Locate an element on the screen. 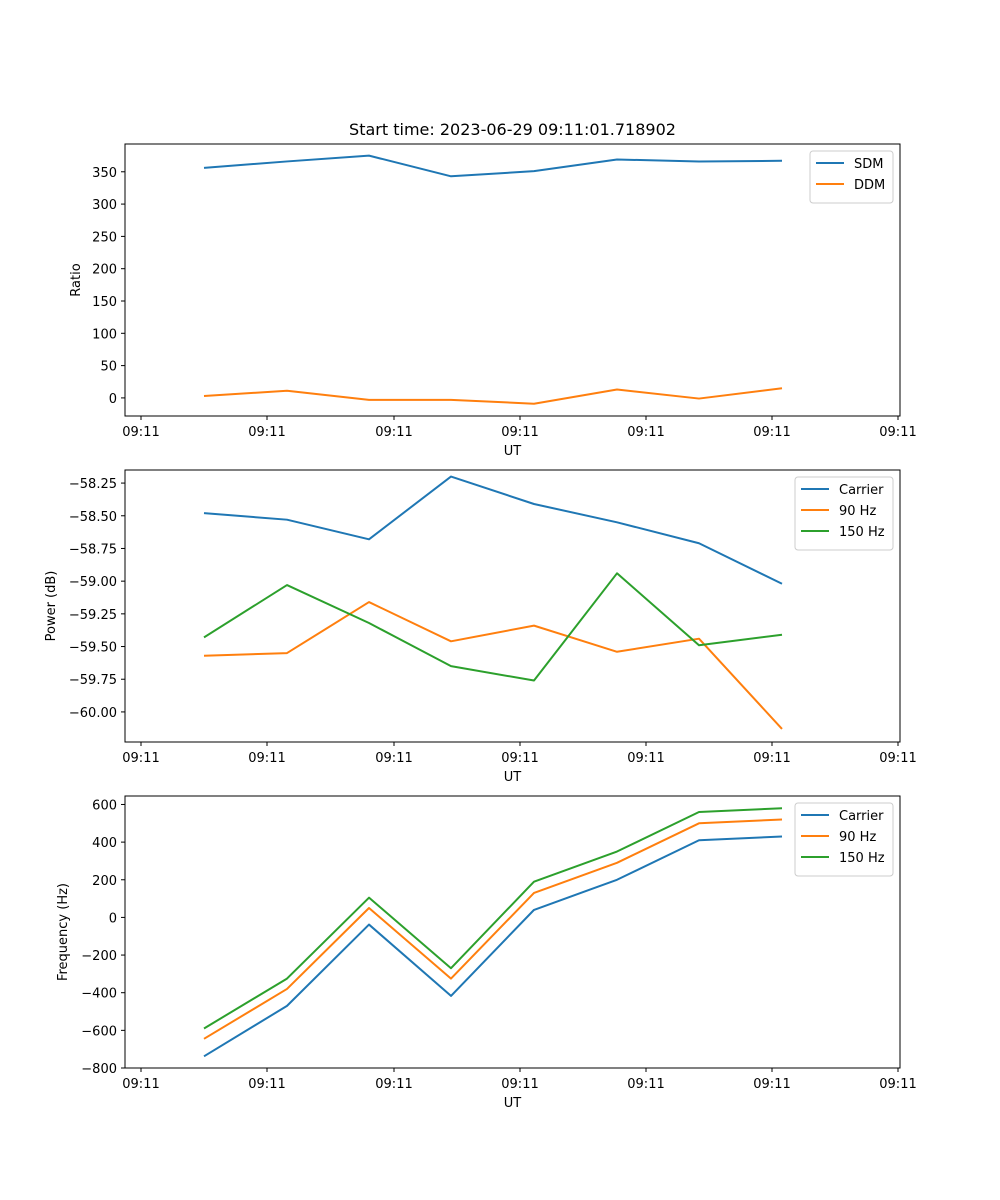  y-tick-label: 300 is located at coordinates (104, 205).